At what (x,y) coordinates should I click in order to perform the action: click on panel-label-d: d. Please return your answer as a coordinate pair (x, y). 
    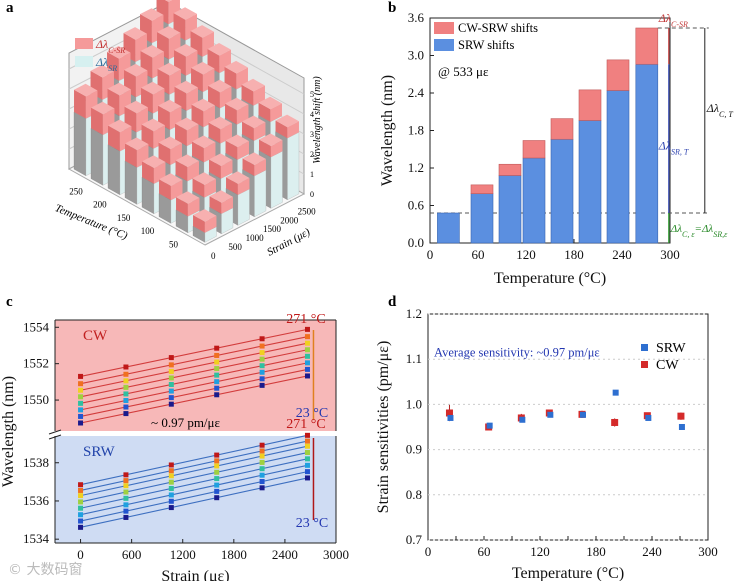
    Looking at the image, I should click on (392, 302).